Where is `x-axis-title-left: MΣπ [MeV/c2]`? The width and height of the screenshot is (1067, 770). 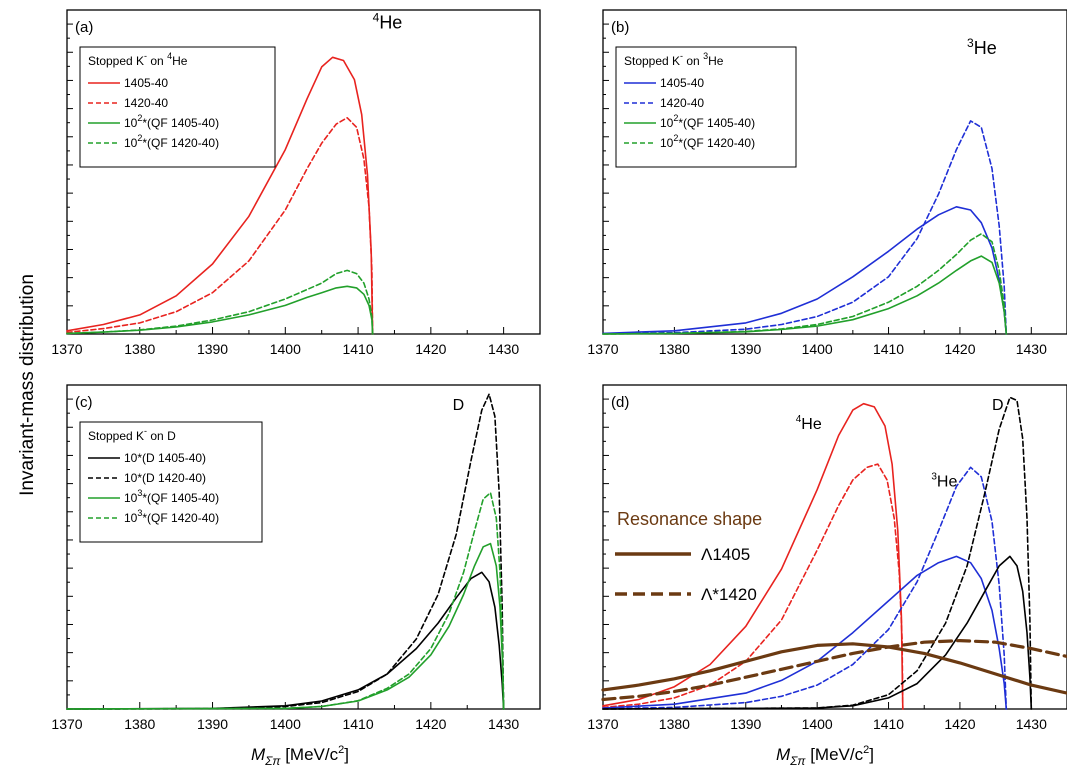 x-axis-title-left: MΣπ [MeV/c2] is located at coordinates (300, 756).